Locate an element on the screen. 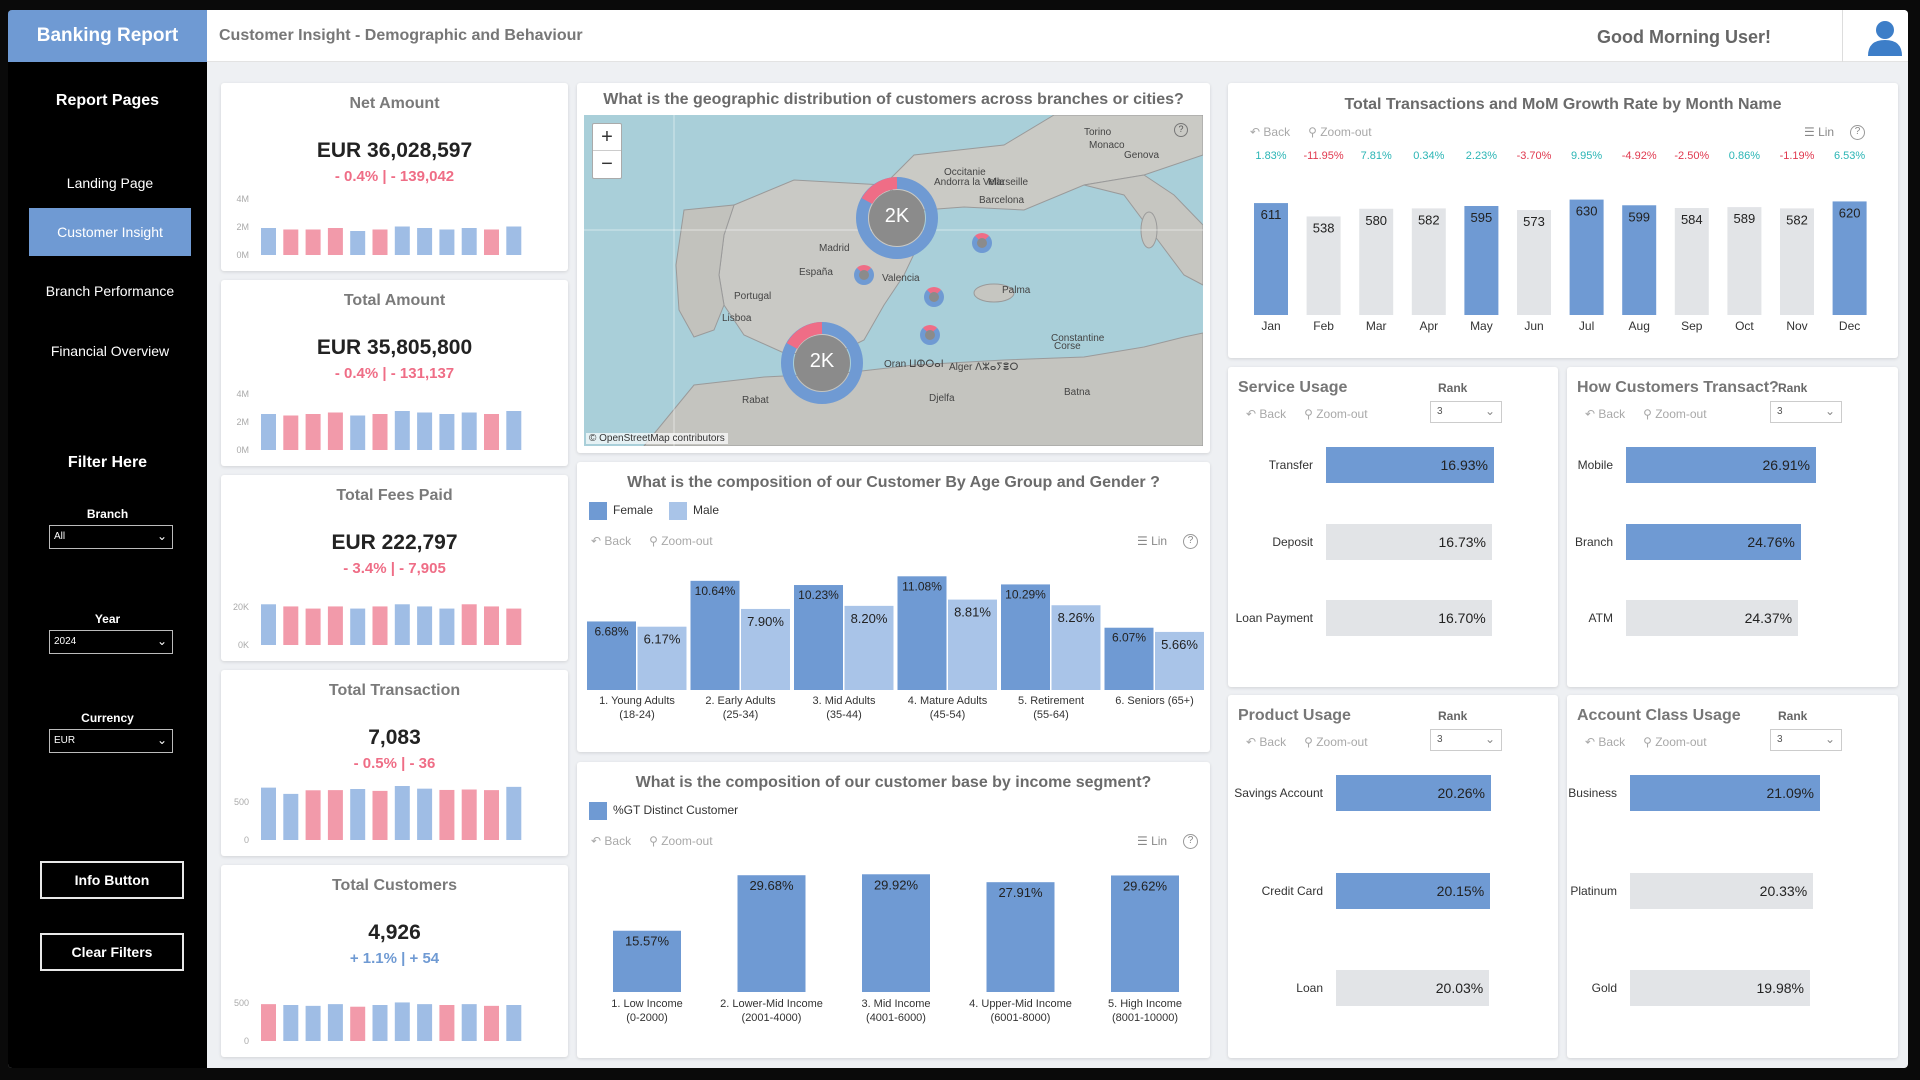 Image resolution: width=1920 pixels, height=1080 pixels. nav-customer-insight: Customer Insight is located at coordinates (110, 232).